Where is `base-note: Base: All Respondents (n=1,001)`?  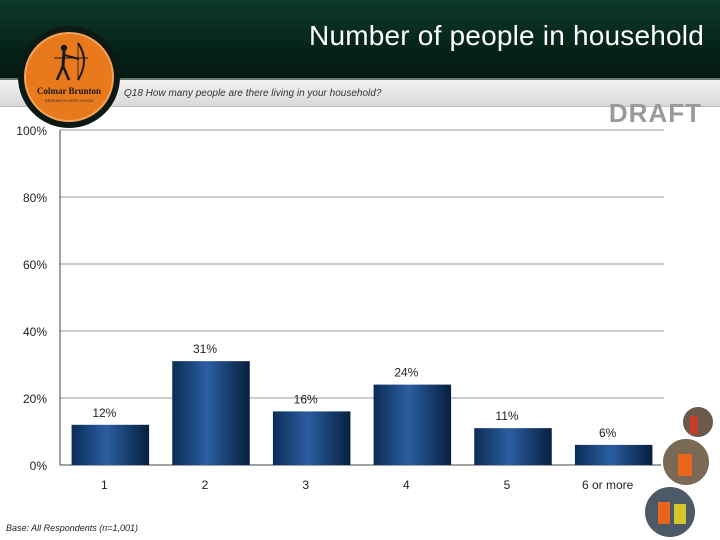
base-note: Base: All Respondents (n=1,001) is located at coordinates (72, 528).